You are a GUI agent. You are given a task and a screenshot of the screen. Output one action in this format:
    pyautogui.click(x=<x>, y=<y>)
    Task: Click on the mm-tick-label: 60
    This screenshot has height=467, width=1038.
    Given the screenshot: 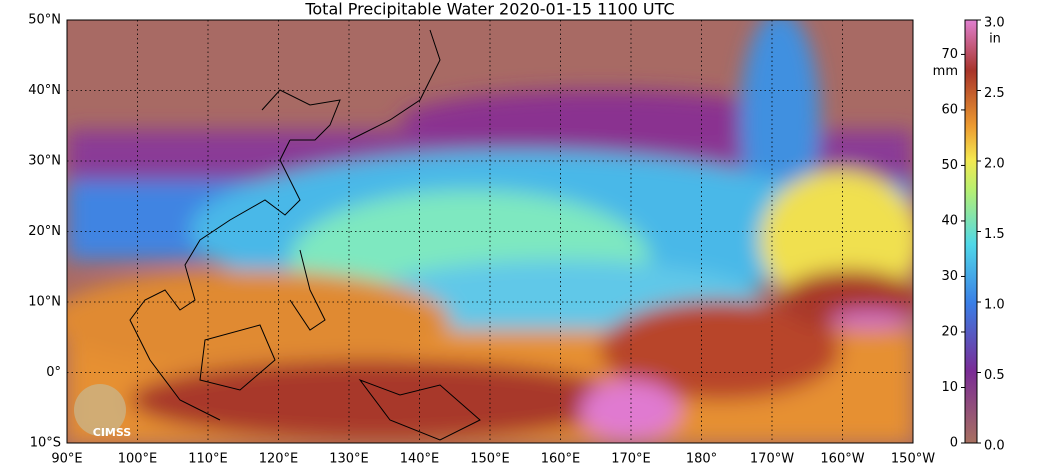 What is the action you would take?
    pyautogui.click(x=949, y=109)
    